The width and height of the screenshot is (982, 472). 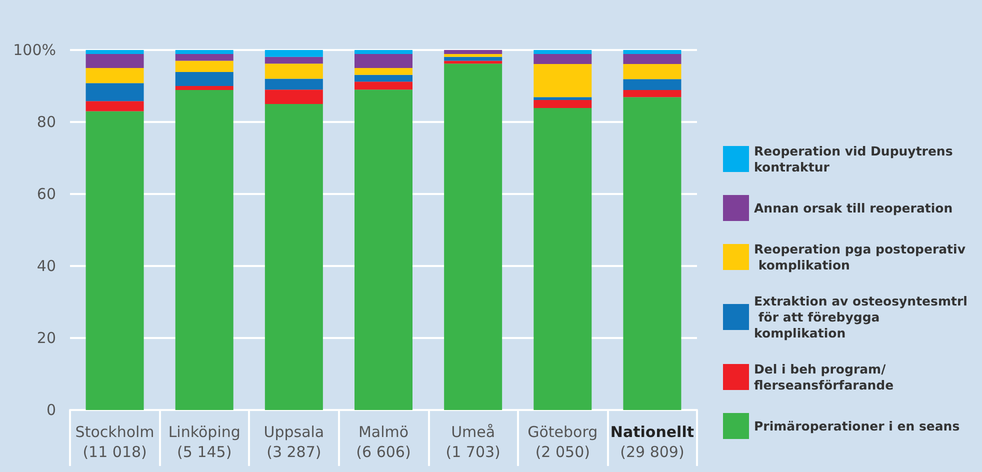 I want to click on x-tick-label: Nationellt (29 809), so click(x=652, y=442).